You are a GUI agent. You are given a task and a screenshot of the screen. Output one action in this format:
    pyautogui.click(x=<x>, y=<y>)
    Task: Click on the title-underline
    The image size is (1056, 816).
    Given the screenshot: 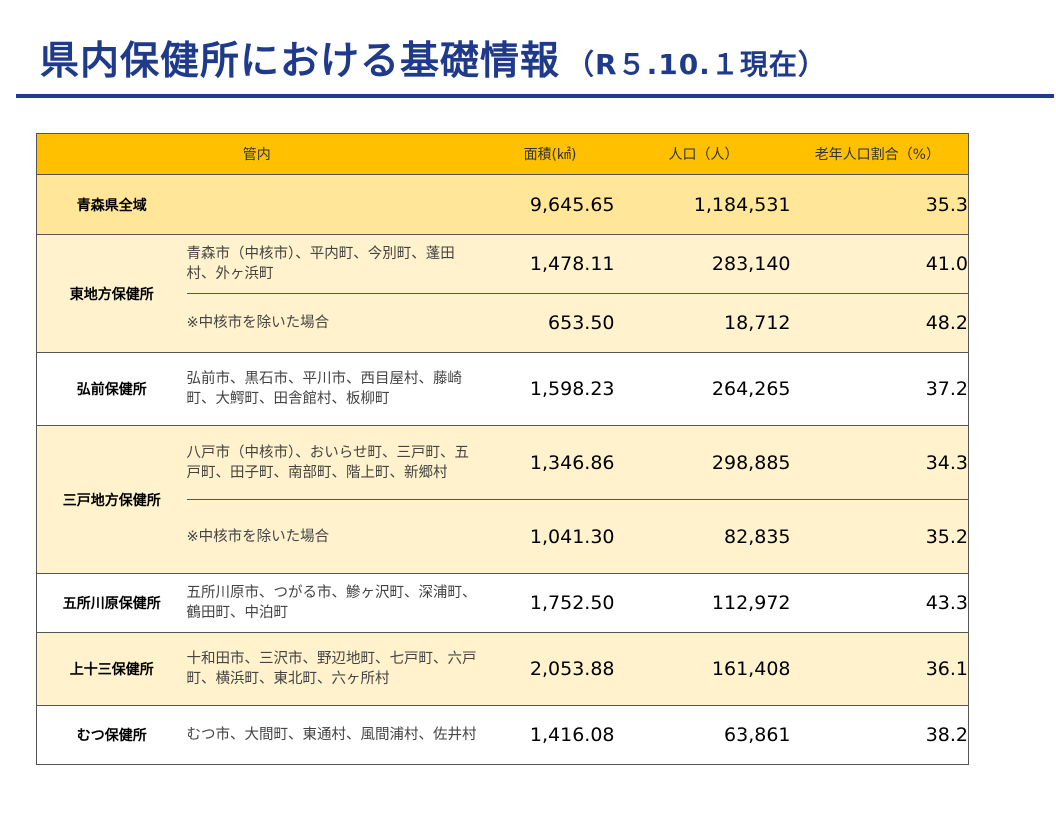 What is the action you would take?
    pyautogui.click(x=535, y=96)
    